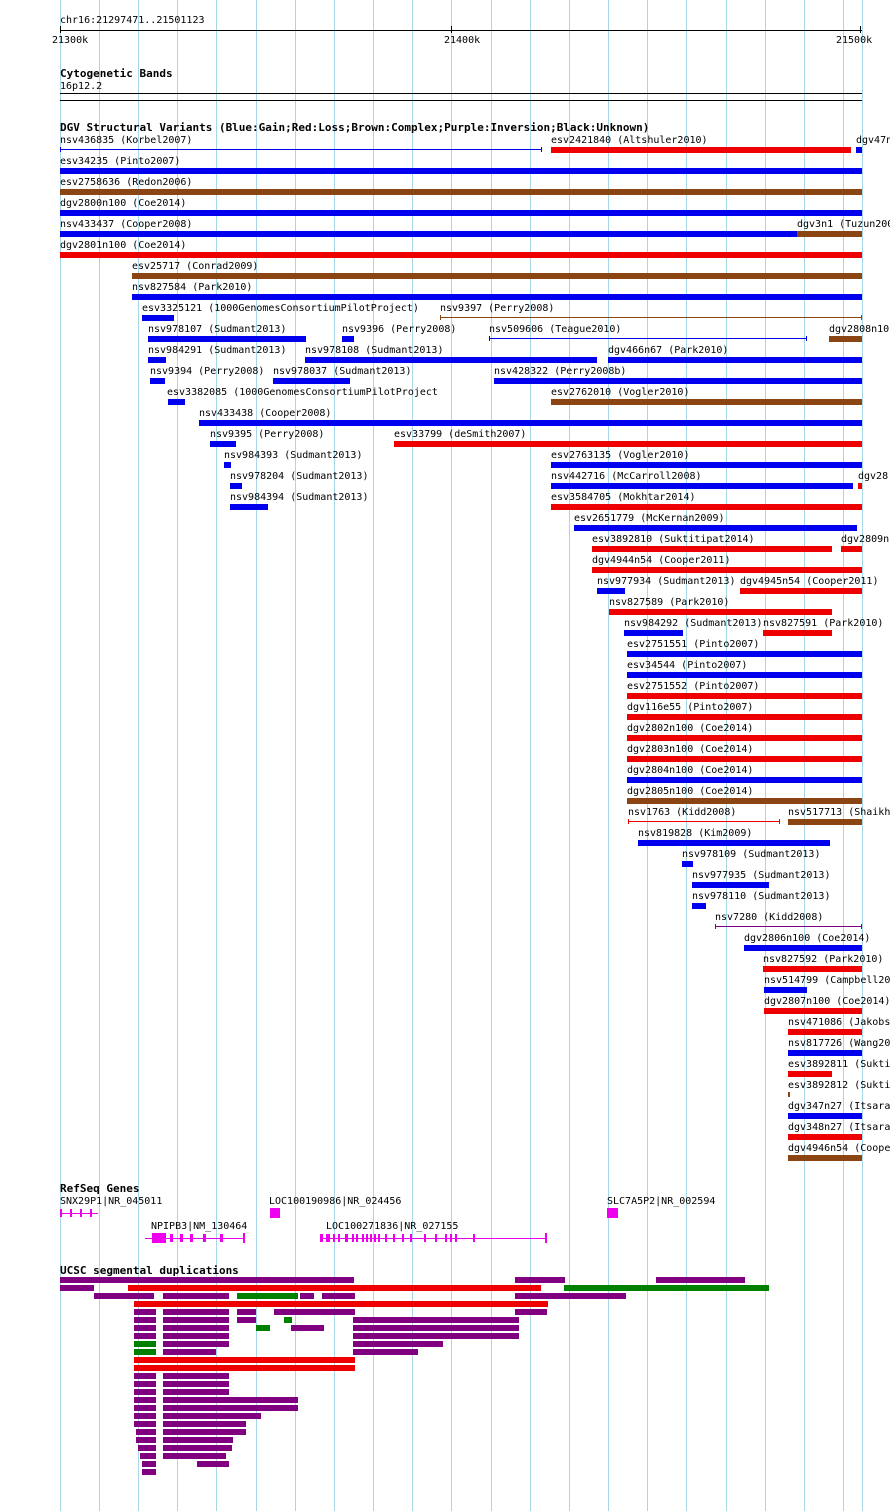 Image resolution: width=890 pixels, height=1511 pixels. I want to click on dgv-variant-label: nsv1763 (Kidd2008), so click(682, 812).